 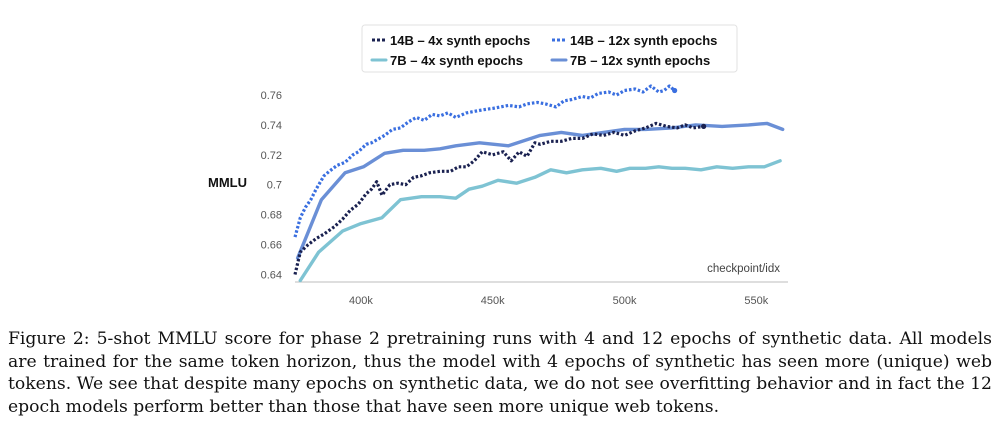 I want to click on legend-box, so click(x=549, y=48).